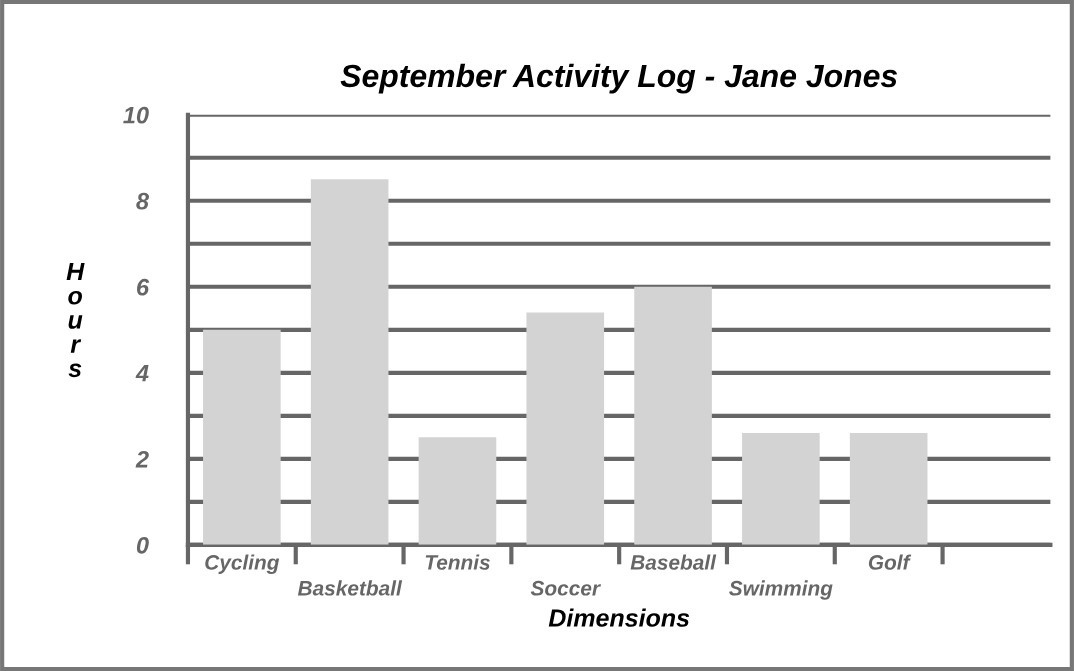 The image size is (1074, 671). What do you see at coordinates (673, 562) in the screenshot?
I see `x-tick-label: Baseball` at bounding box center [673, 562].